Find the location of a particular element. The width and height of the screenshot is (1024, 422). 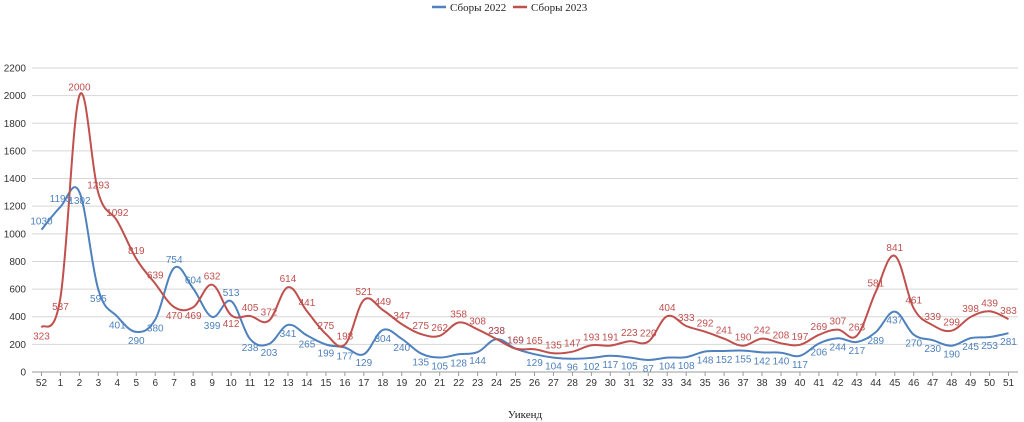

x-tick-label: 42 is located at coordinates (838, 383).